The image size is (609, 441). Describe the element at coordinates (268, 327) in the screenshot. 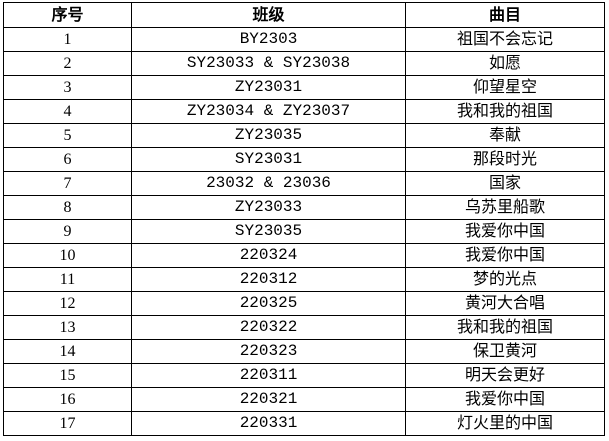

I see `class-cell: 220322` at that location.